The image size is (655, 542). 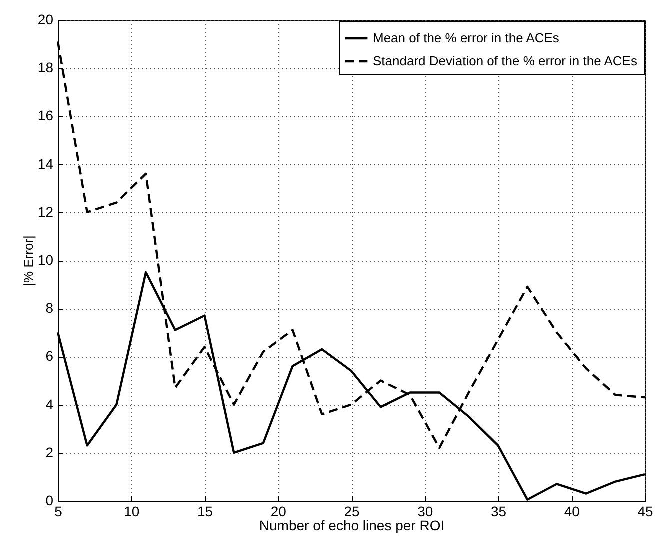 What do you see at coordinates (46, 68) in the screenshot?
I see `y-tick-label: 18` at bounding box center [46, 68].